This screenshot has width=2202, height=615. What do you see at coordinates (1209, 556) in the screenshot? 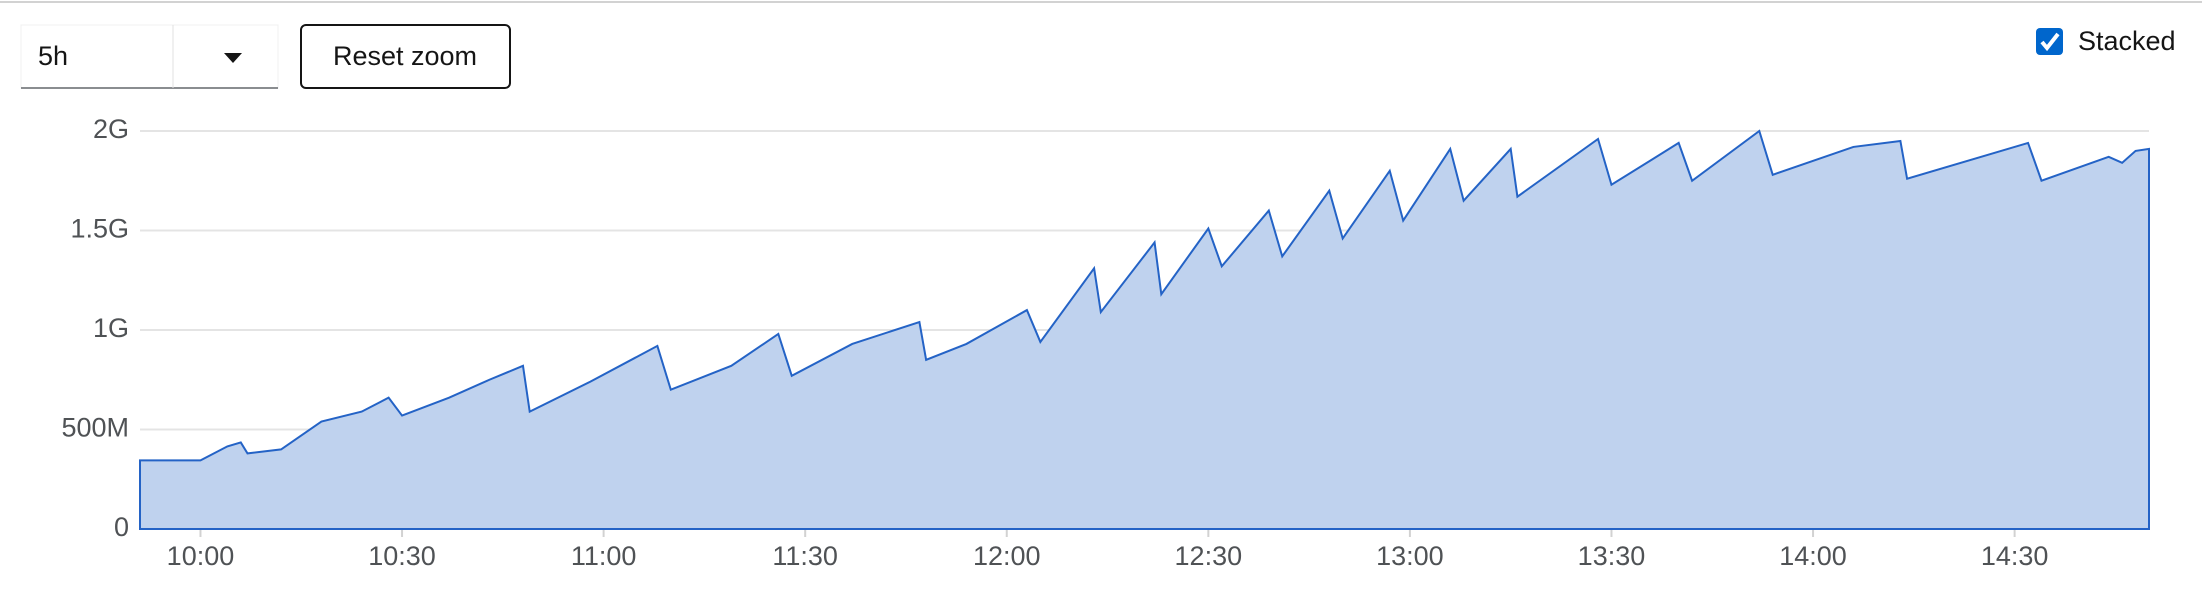
I see `x-tick-label: 12:30` at bounding box center [1209, 556].